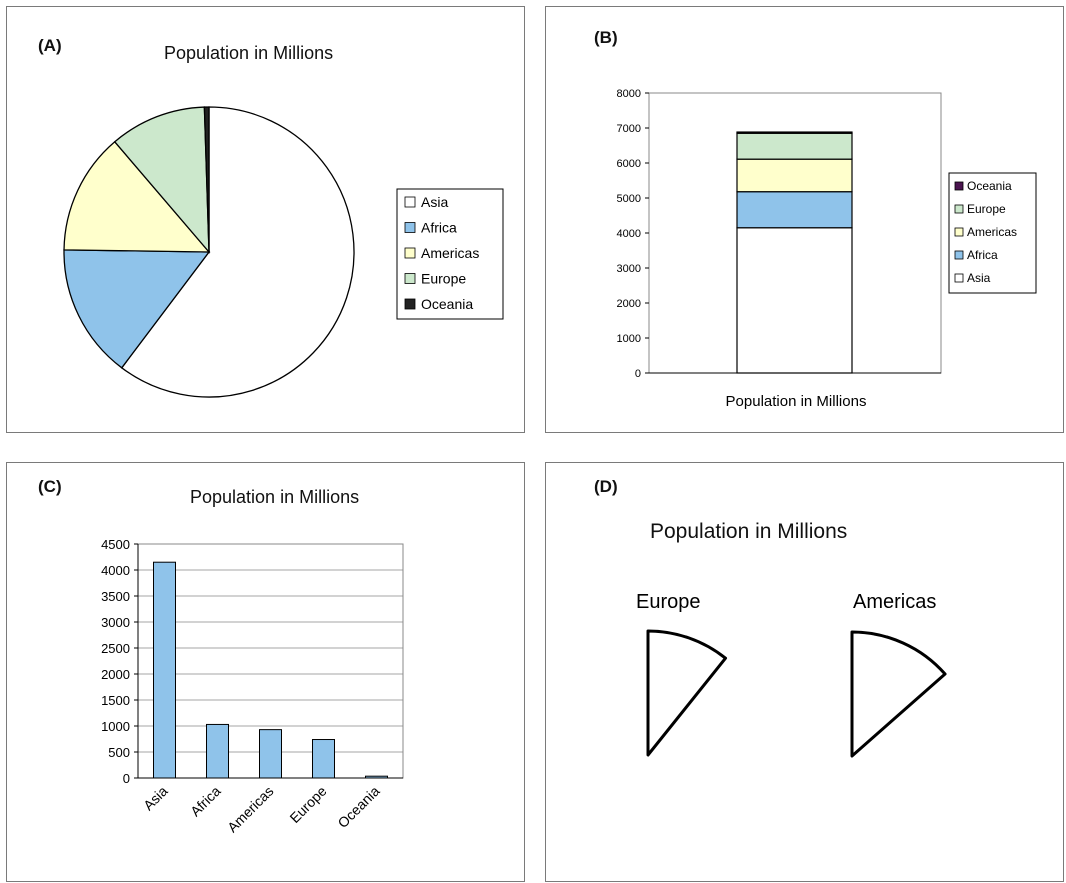 This screenshot has width=1066, height=883. Describe the element at coordinates (606, 37) in the screenshot. I see `panel-b-label: (B)` at that location.